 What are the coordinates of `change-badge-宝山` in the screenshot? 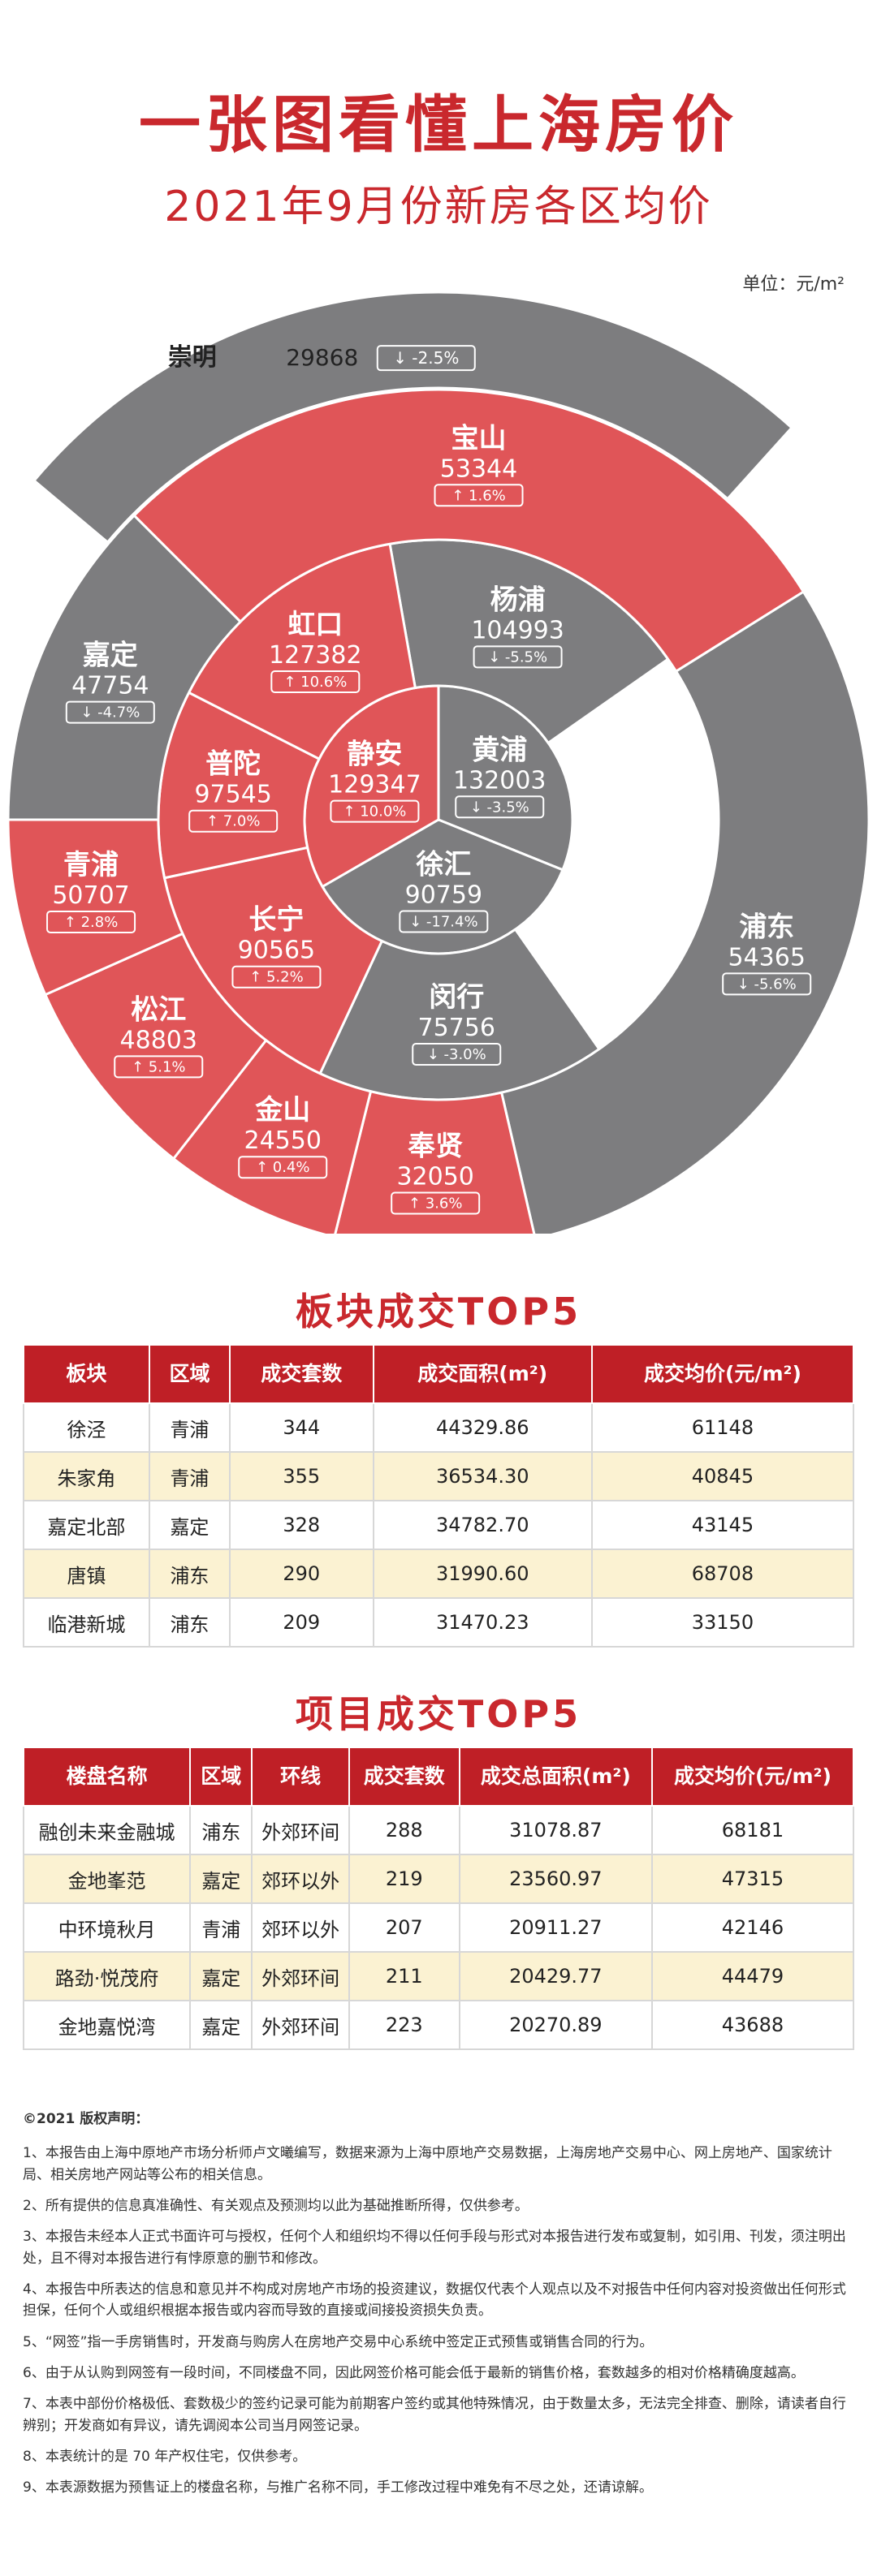 It's located at (479, 496).